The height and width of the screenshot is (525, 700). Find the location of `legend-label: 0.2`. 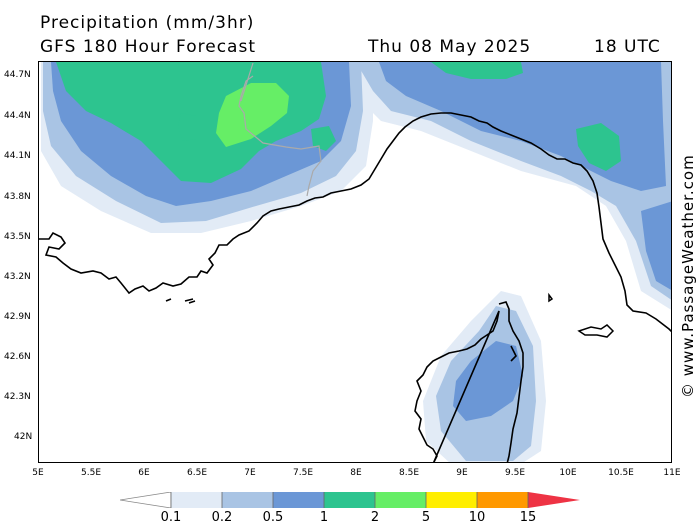

legend-label: 0.2 is located at coordinates (222, 517).